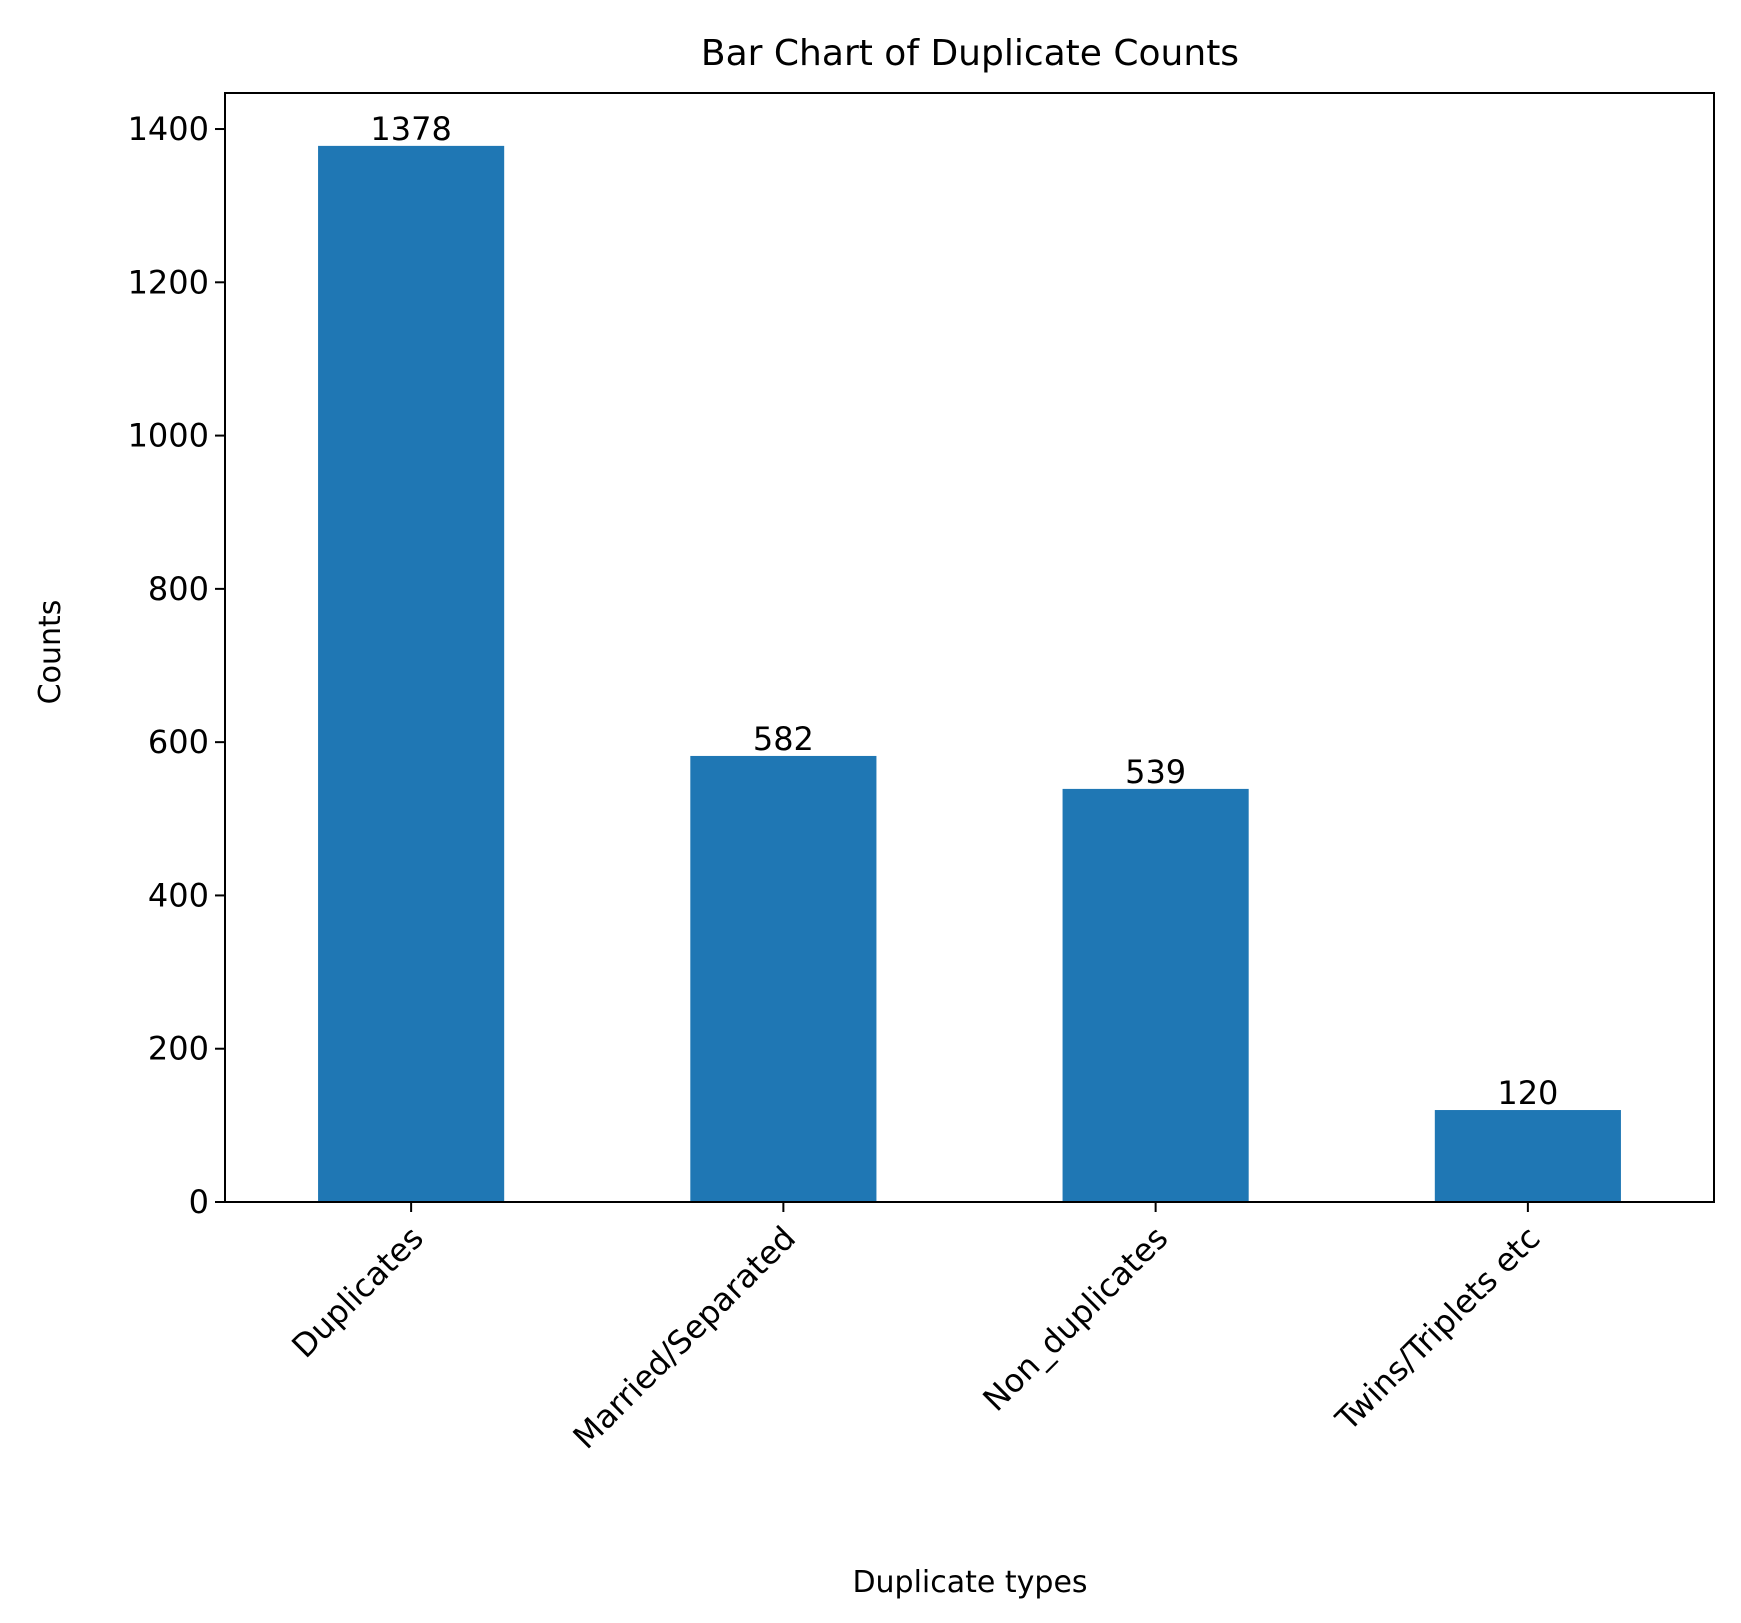  I want to click on y-tick-label-6: 1200, so click(168, 282).